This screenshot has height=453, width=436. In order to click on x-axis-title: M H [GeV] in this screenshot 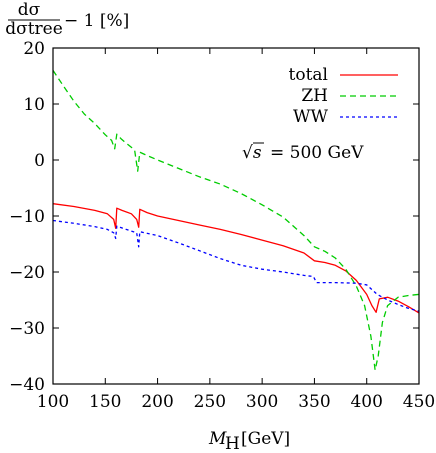, I will do `click(249, 441)`.